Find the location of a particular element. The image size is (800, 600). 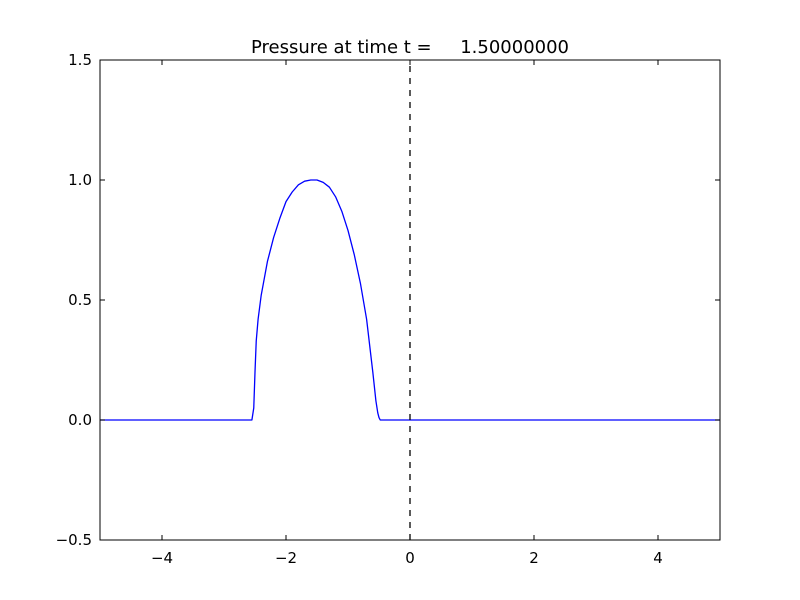

y-tick-label: −0.5 is located at coordinates (74, 540).